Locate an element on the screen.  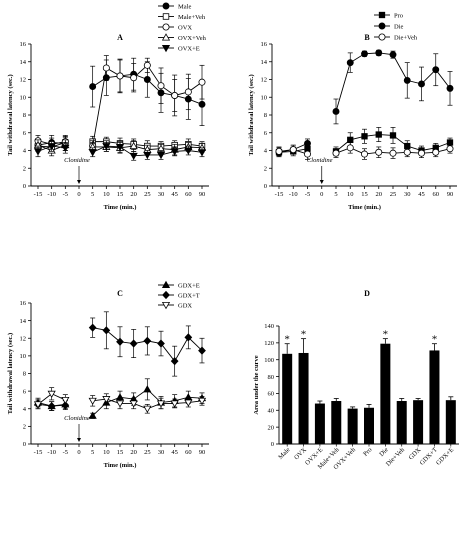
panel-a-label: A is located at coordinates (120, 37).